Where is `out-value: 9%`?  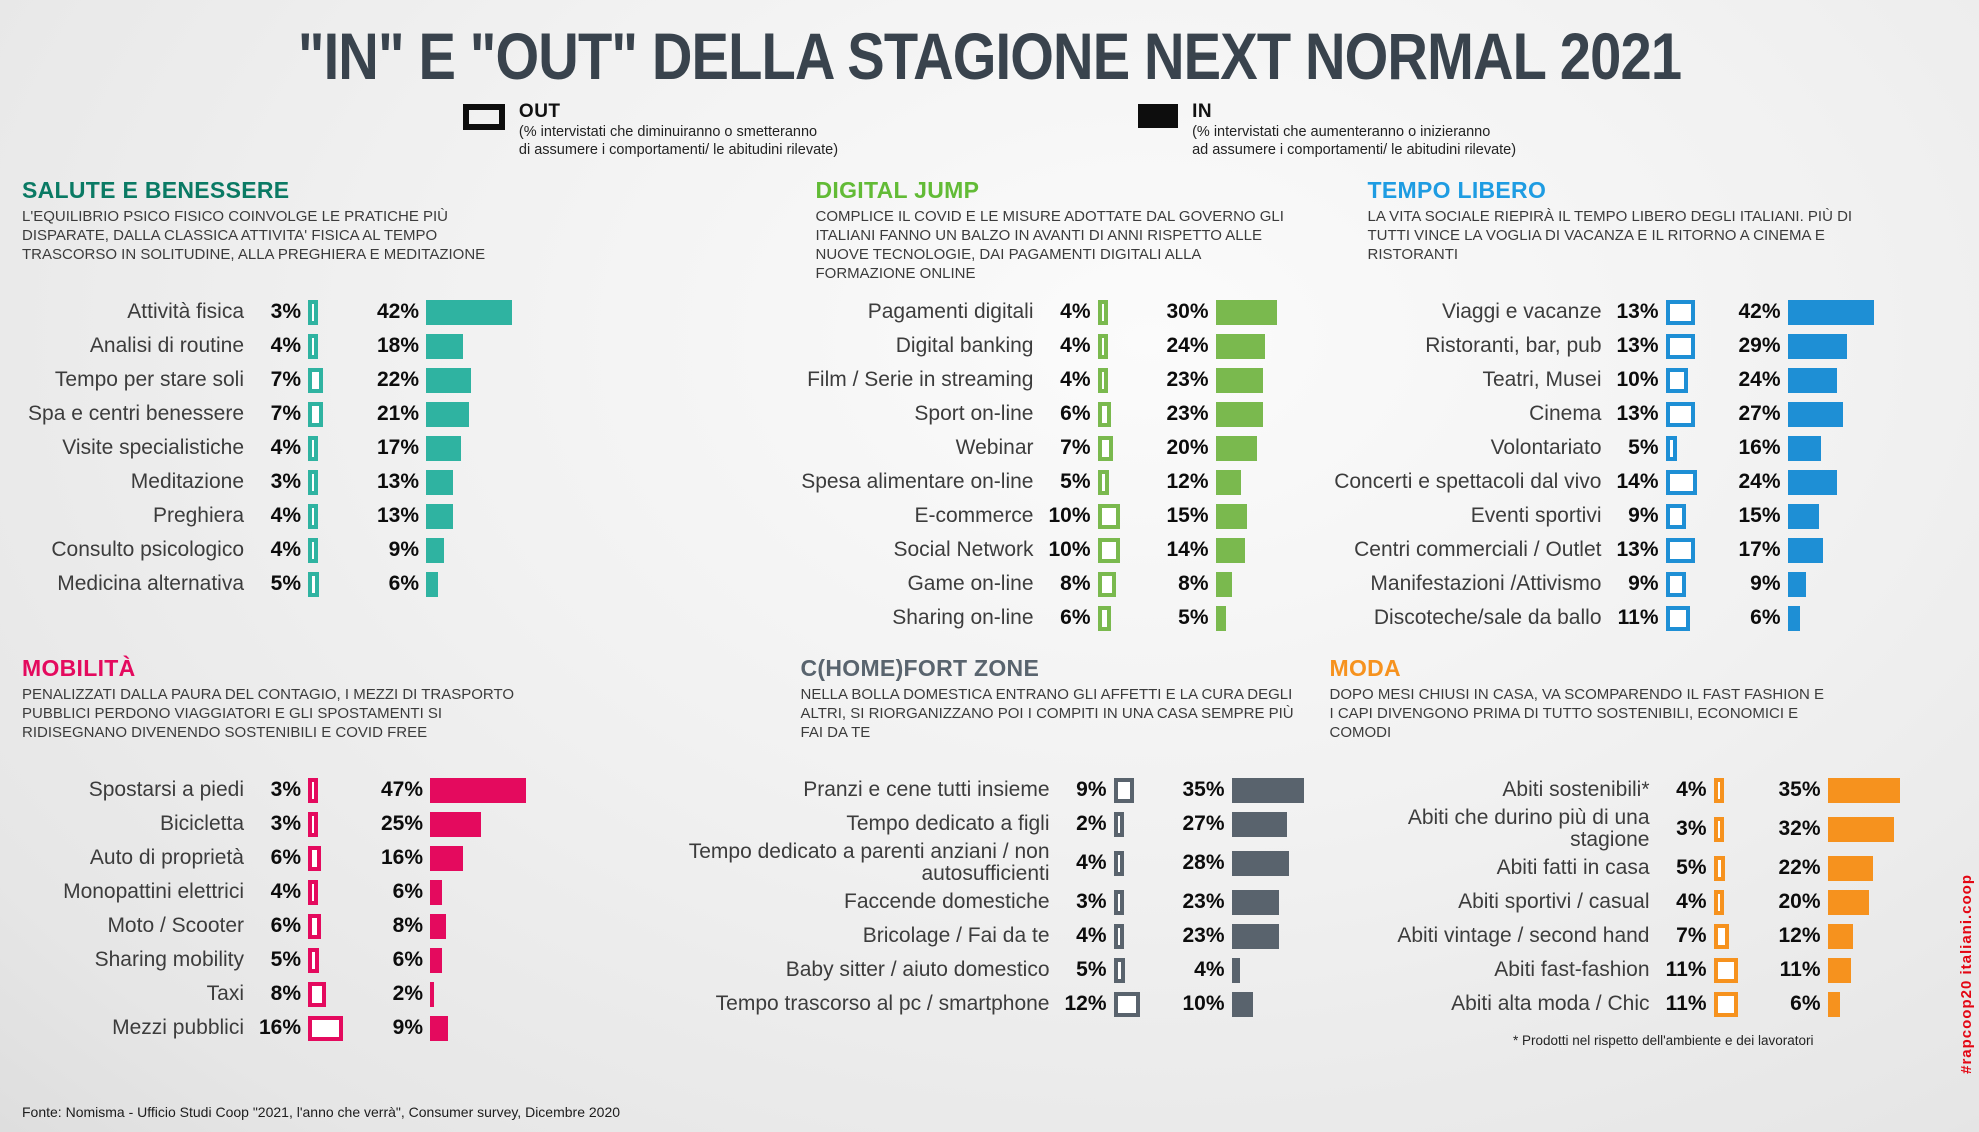 out-value: 9% is located at coordinates (1091, 790).